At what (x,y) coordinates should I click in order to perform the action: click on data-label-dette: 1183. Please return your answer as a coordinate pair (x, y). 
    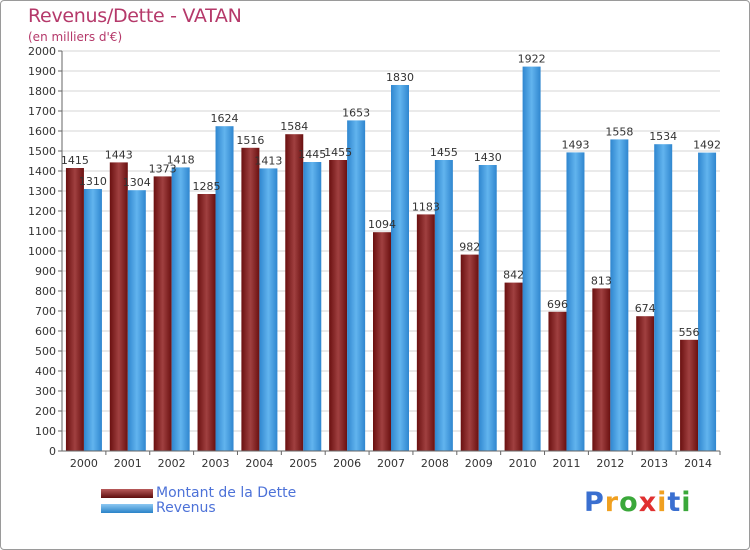
    Looking at the image, I should click on (426, 206).